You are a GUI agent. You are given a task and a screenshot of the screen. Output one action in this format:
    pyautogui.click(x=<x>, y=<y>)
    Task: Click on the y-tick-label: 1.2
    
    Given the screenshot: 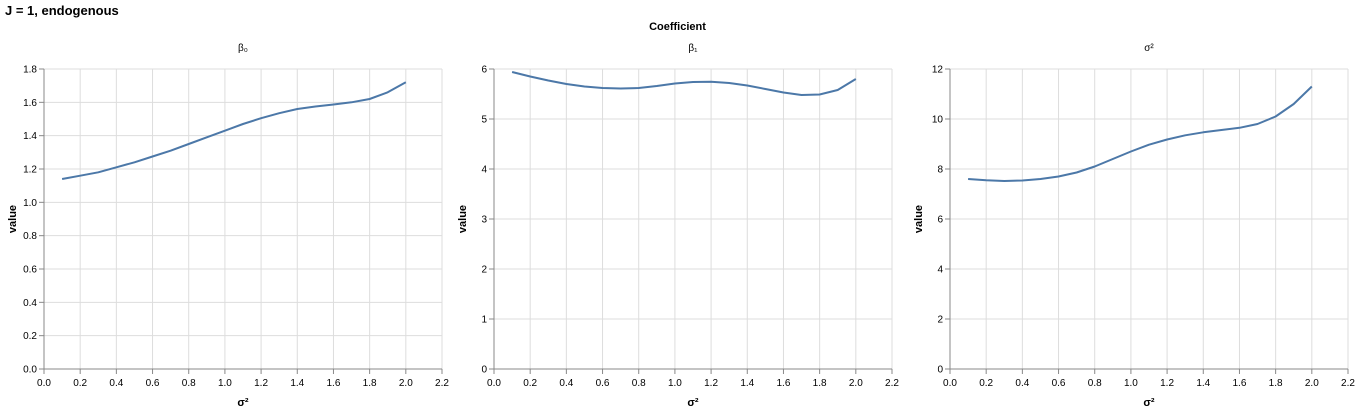 What is the action you would take?
    pyautogui.click(x=30, y=170)
    